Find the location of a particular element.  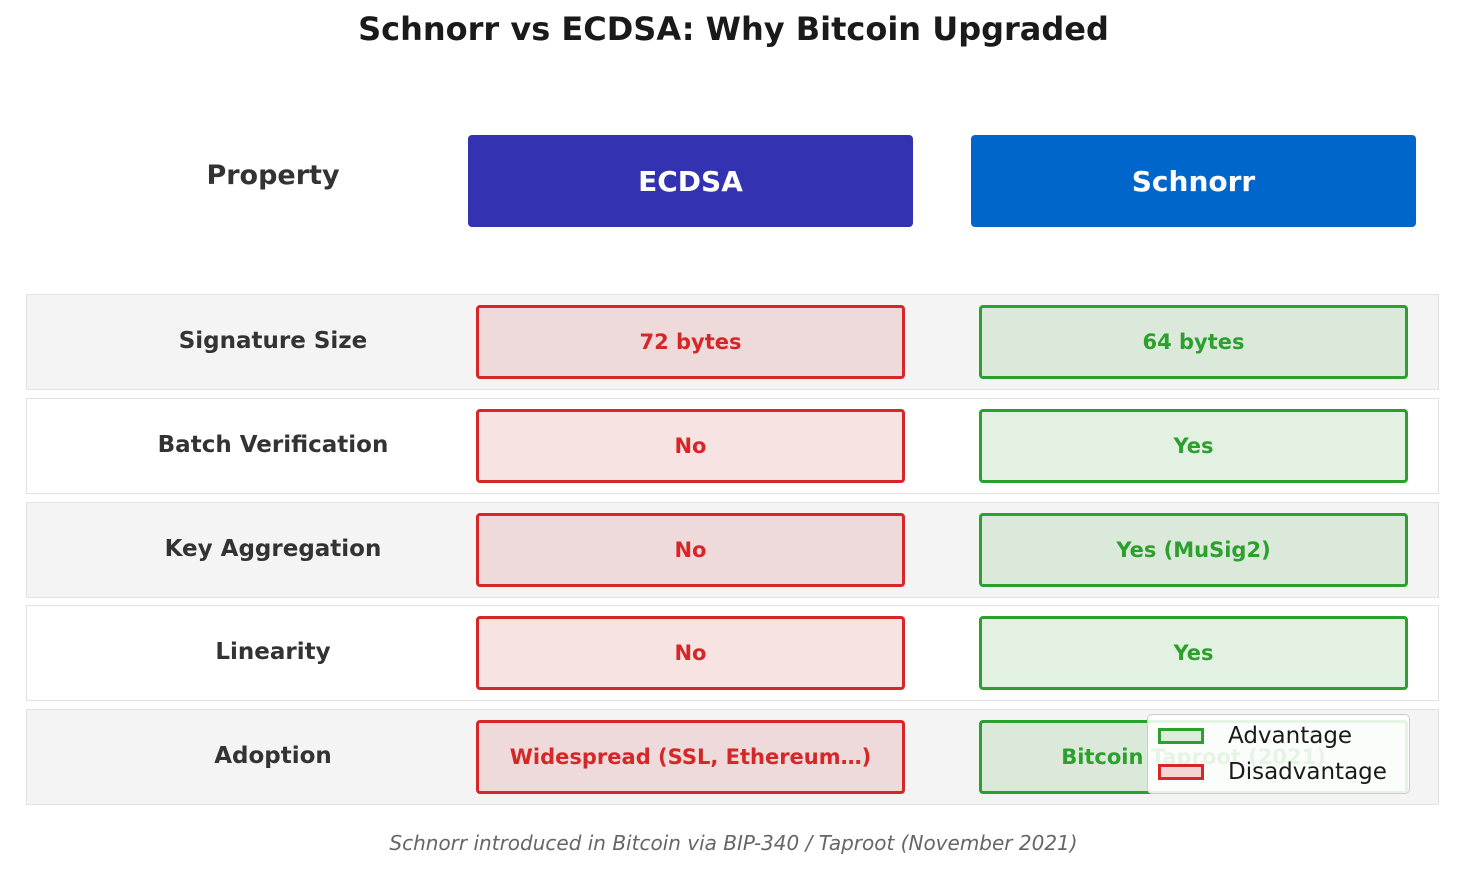

legend-label-advantage: Advantage is located at coordinates (1290, 736).